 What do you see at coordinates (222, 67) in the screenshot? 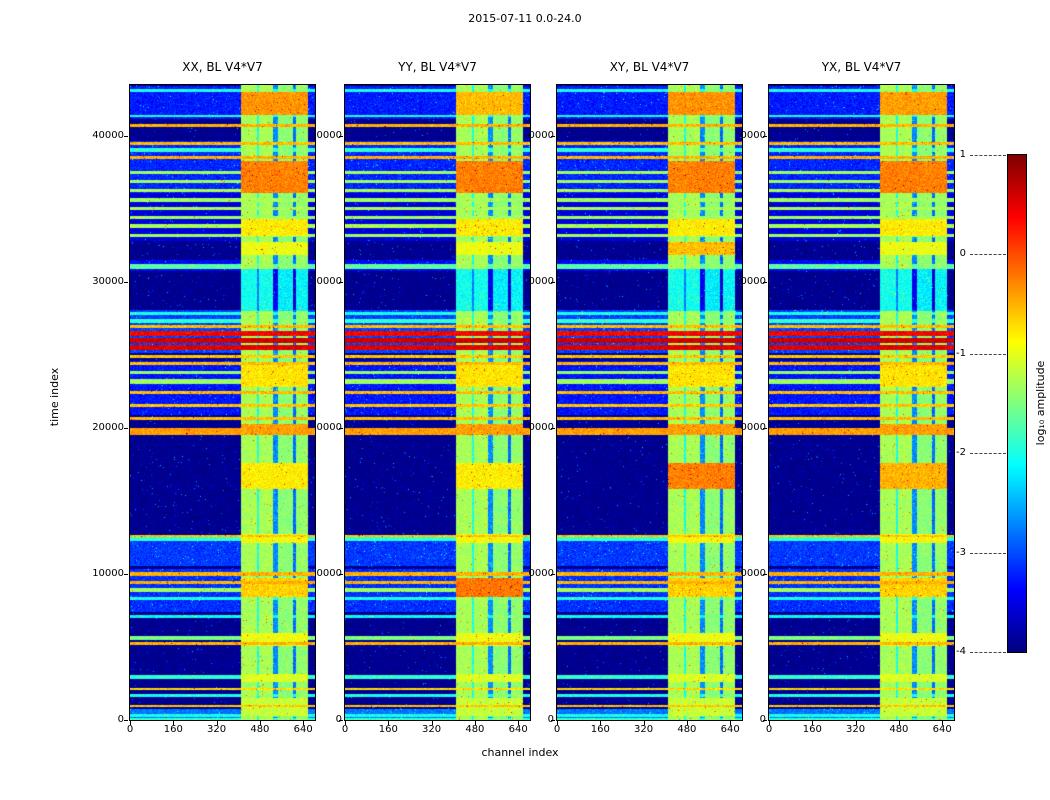
I see `panel-title: XX, BL V4*V7` at bounding box center [222, 67].